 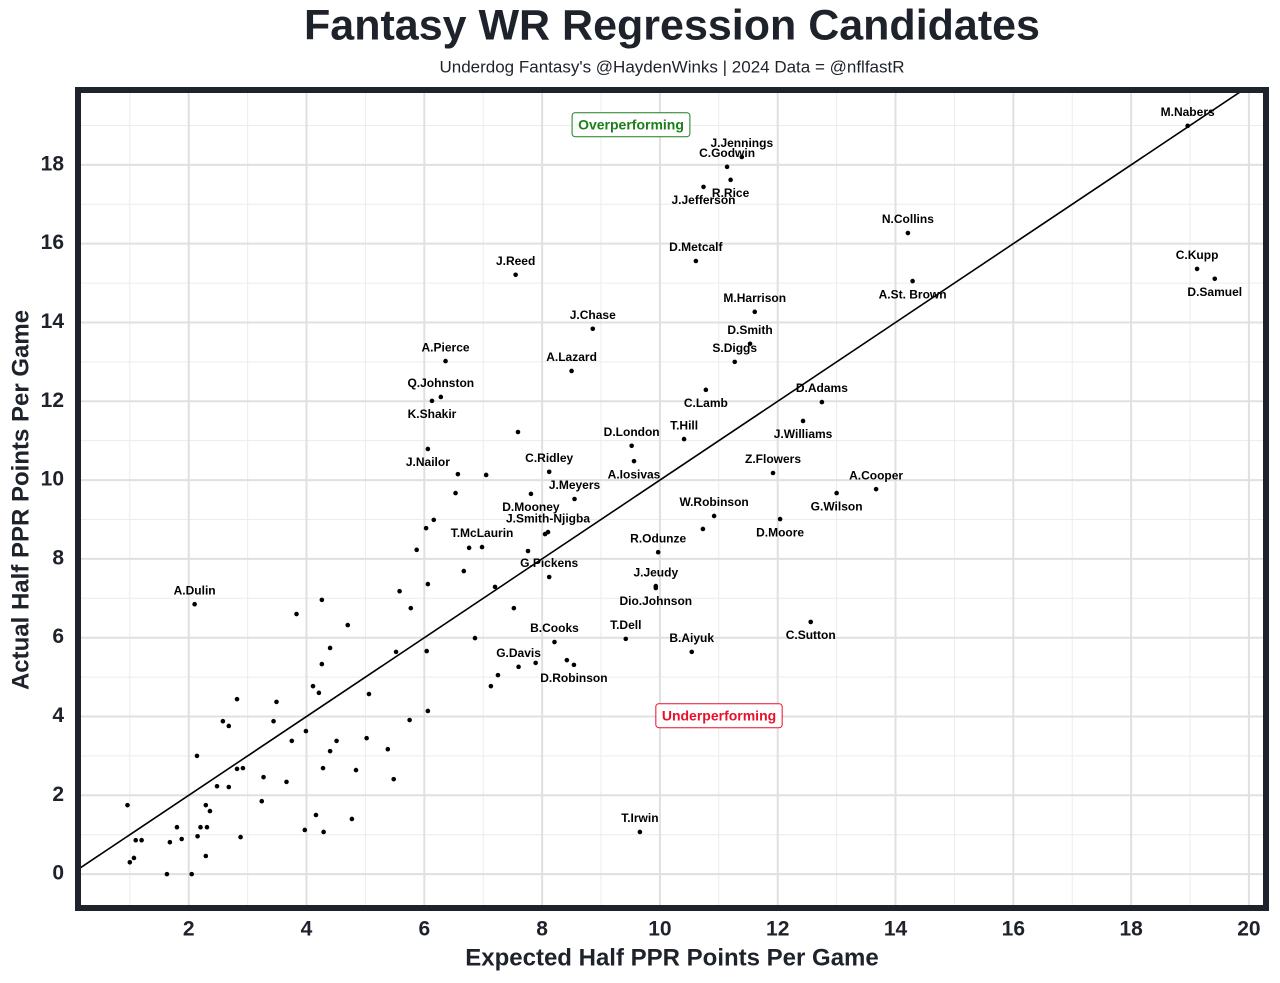 What do you see at coordinates (549, 458) in the screenshot?
I see `point-label: C.Ridley` at bounding box center [549, 458].